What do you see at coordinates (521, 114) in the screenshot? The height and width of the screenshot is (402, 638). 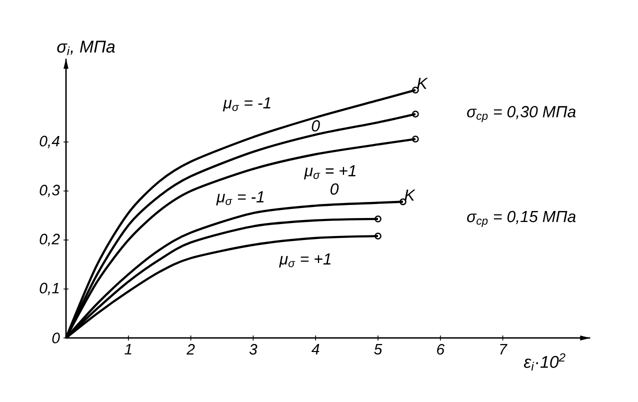 I see `annotation: σ$_{ср}$ = 0,30 МПа` at bounding box center [521, 114].